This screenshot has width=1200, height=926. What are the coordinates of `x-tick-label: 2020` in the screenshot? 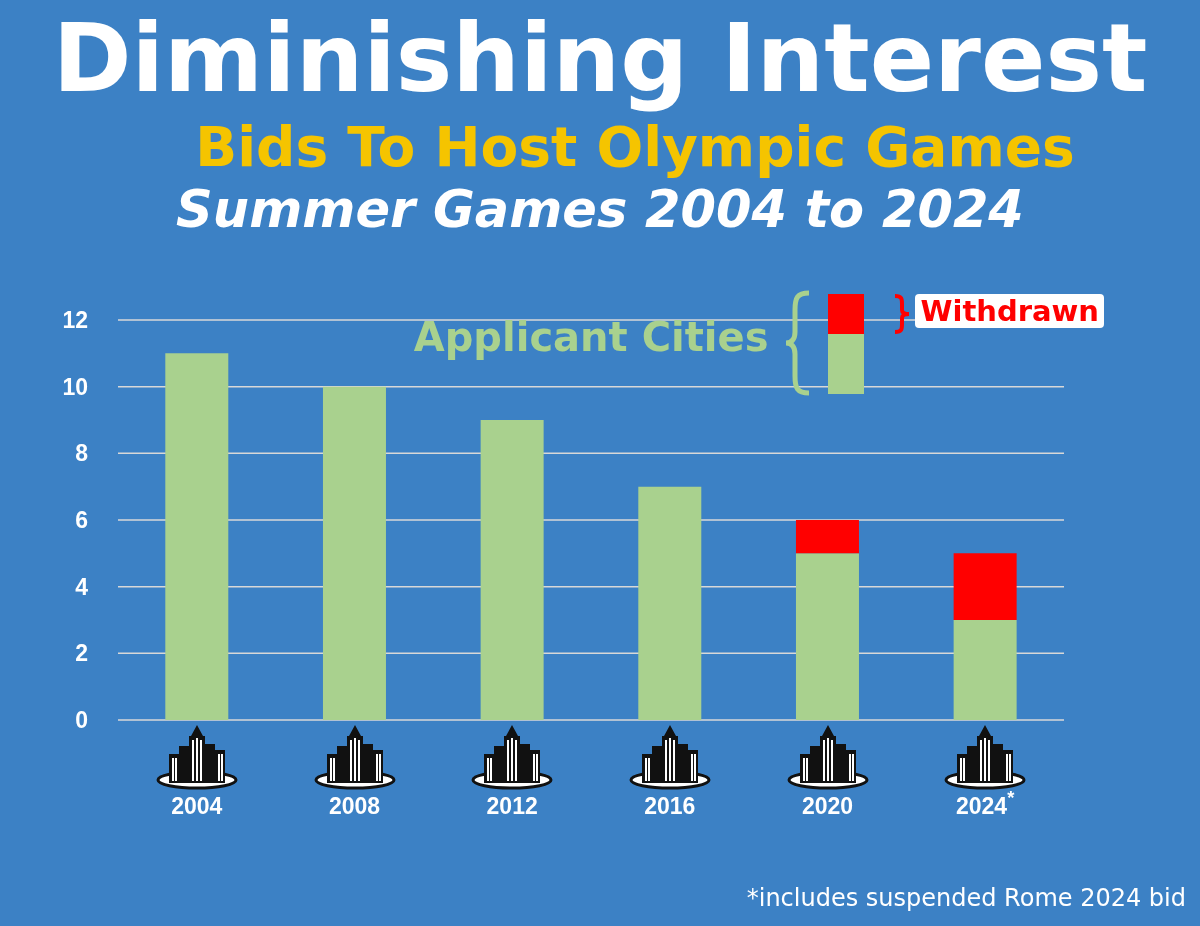 It's located at (827, 806).